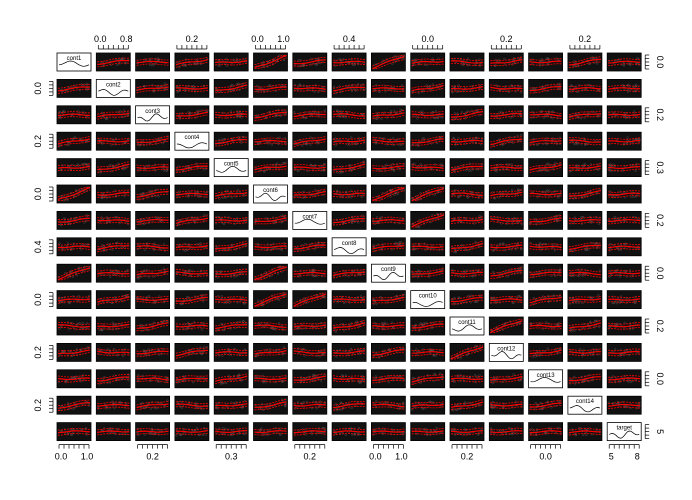  Describe the element at coordinates (113, 85) in the screenshot. I see `diagonal-label: cont2` at that location.